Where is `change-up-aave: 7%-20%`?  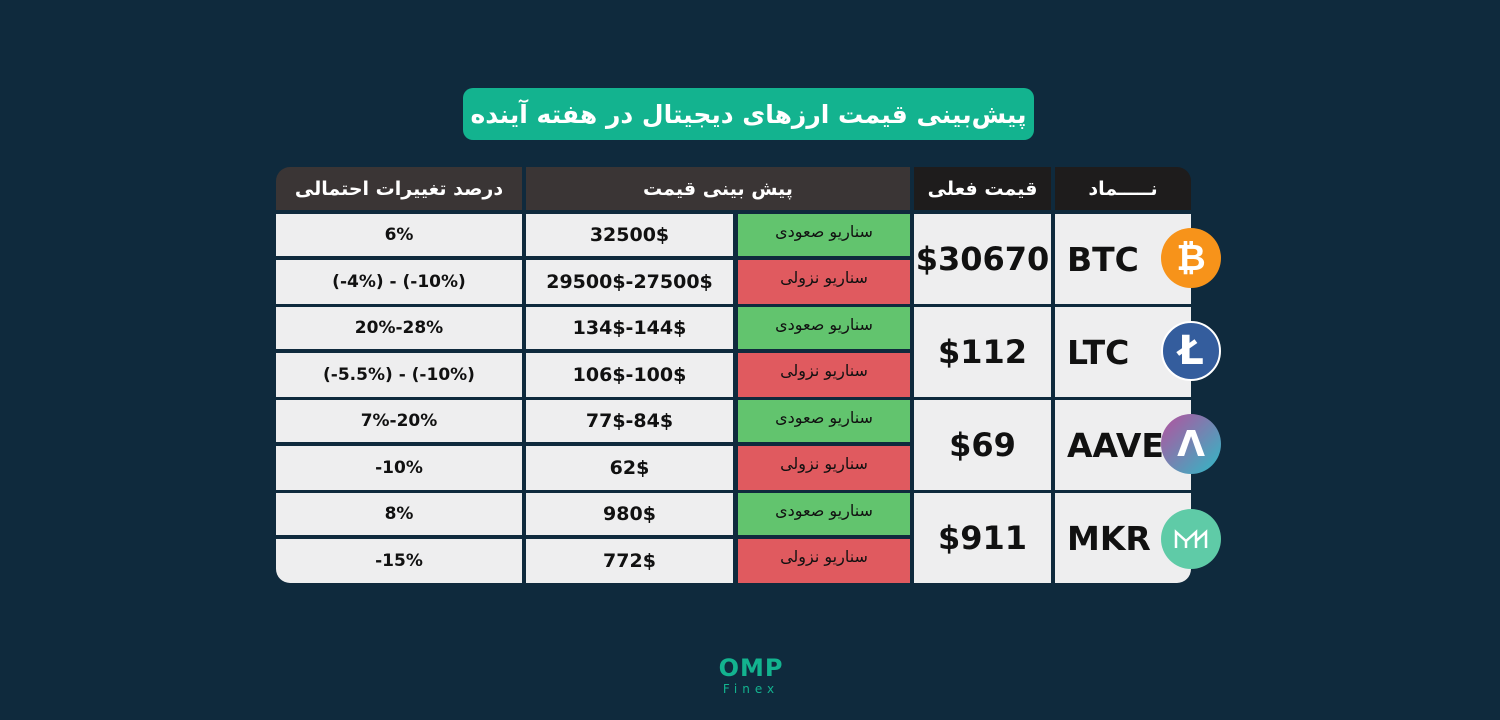
change-up-aave: 7%-20% is located at coordinates (399, 421).